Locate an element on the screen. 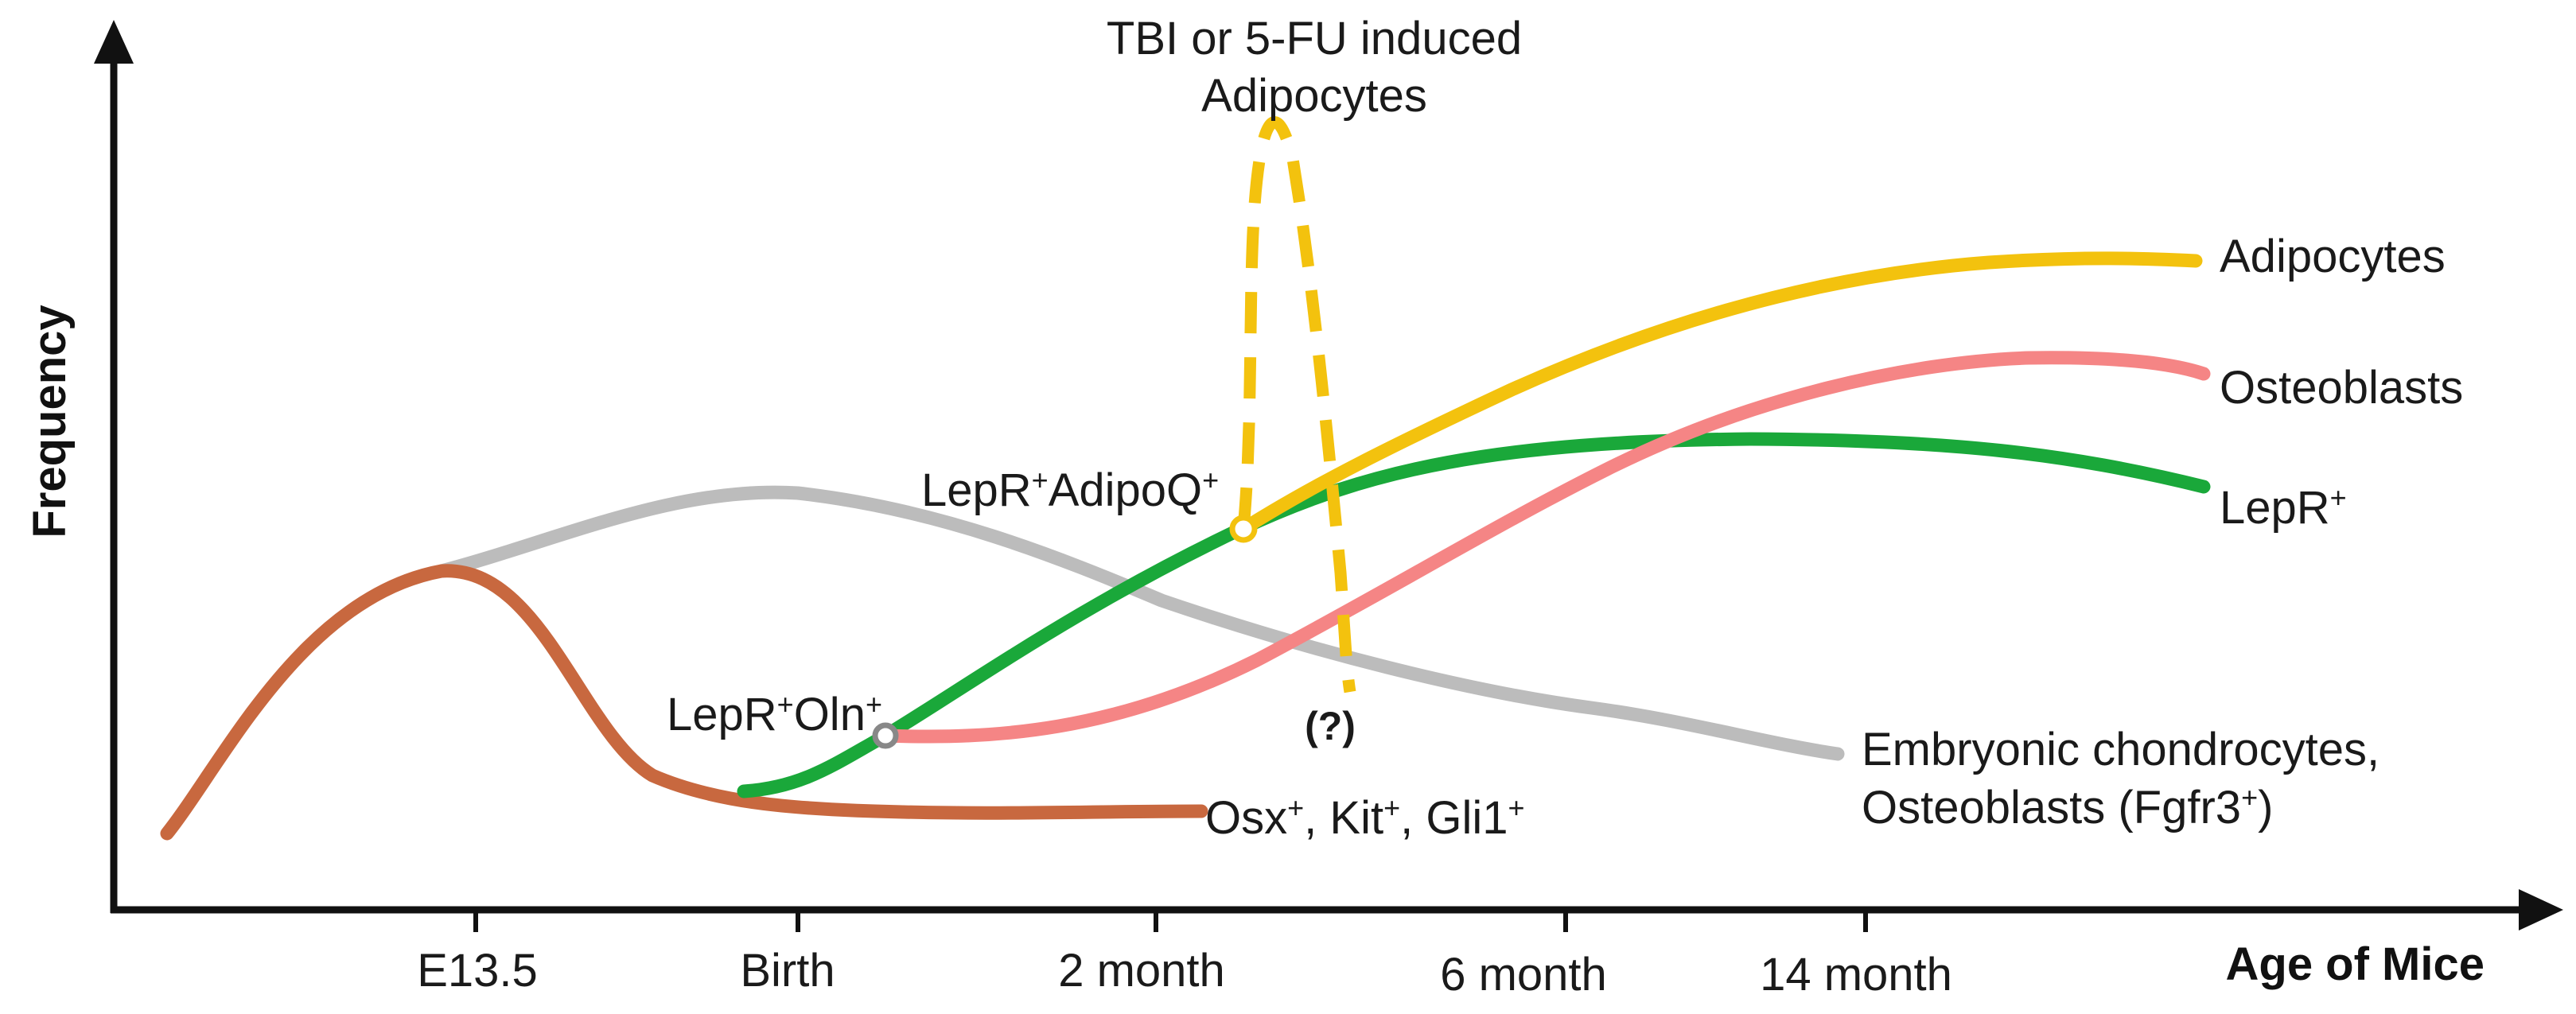 This screenshot has width=2576, height=1014. x-axis-title: Age of Mice is located at coordinates (2356, 964).